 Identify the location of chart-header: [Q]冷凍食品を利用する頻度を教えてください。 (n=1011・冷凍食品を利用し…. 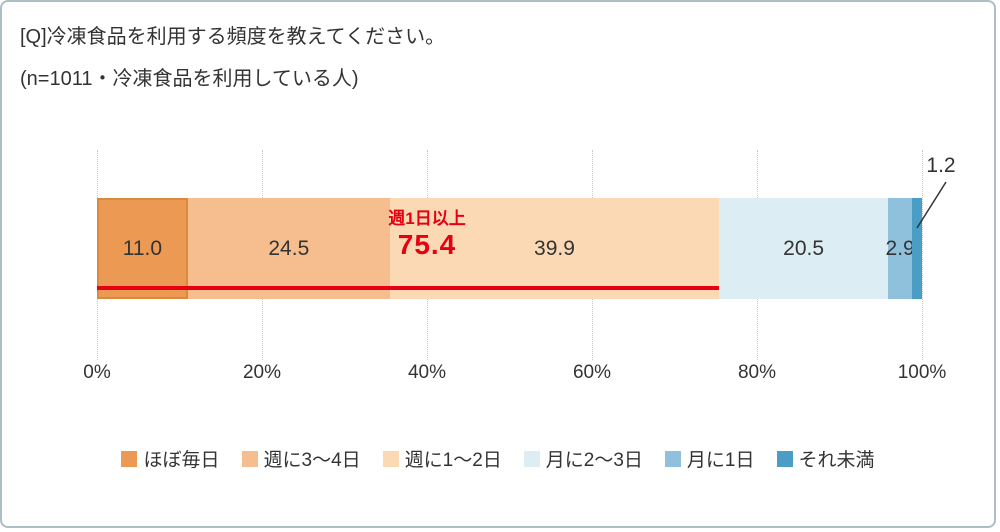
(232, 58).